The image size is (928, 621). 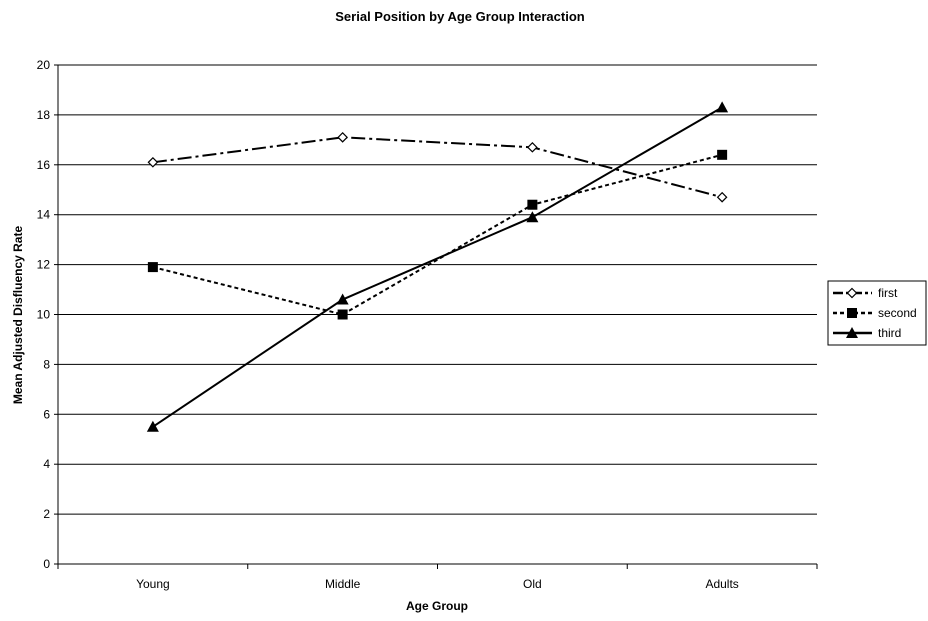 I want to click on legend-marker-first, so click(x=852, y=293).